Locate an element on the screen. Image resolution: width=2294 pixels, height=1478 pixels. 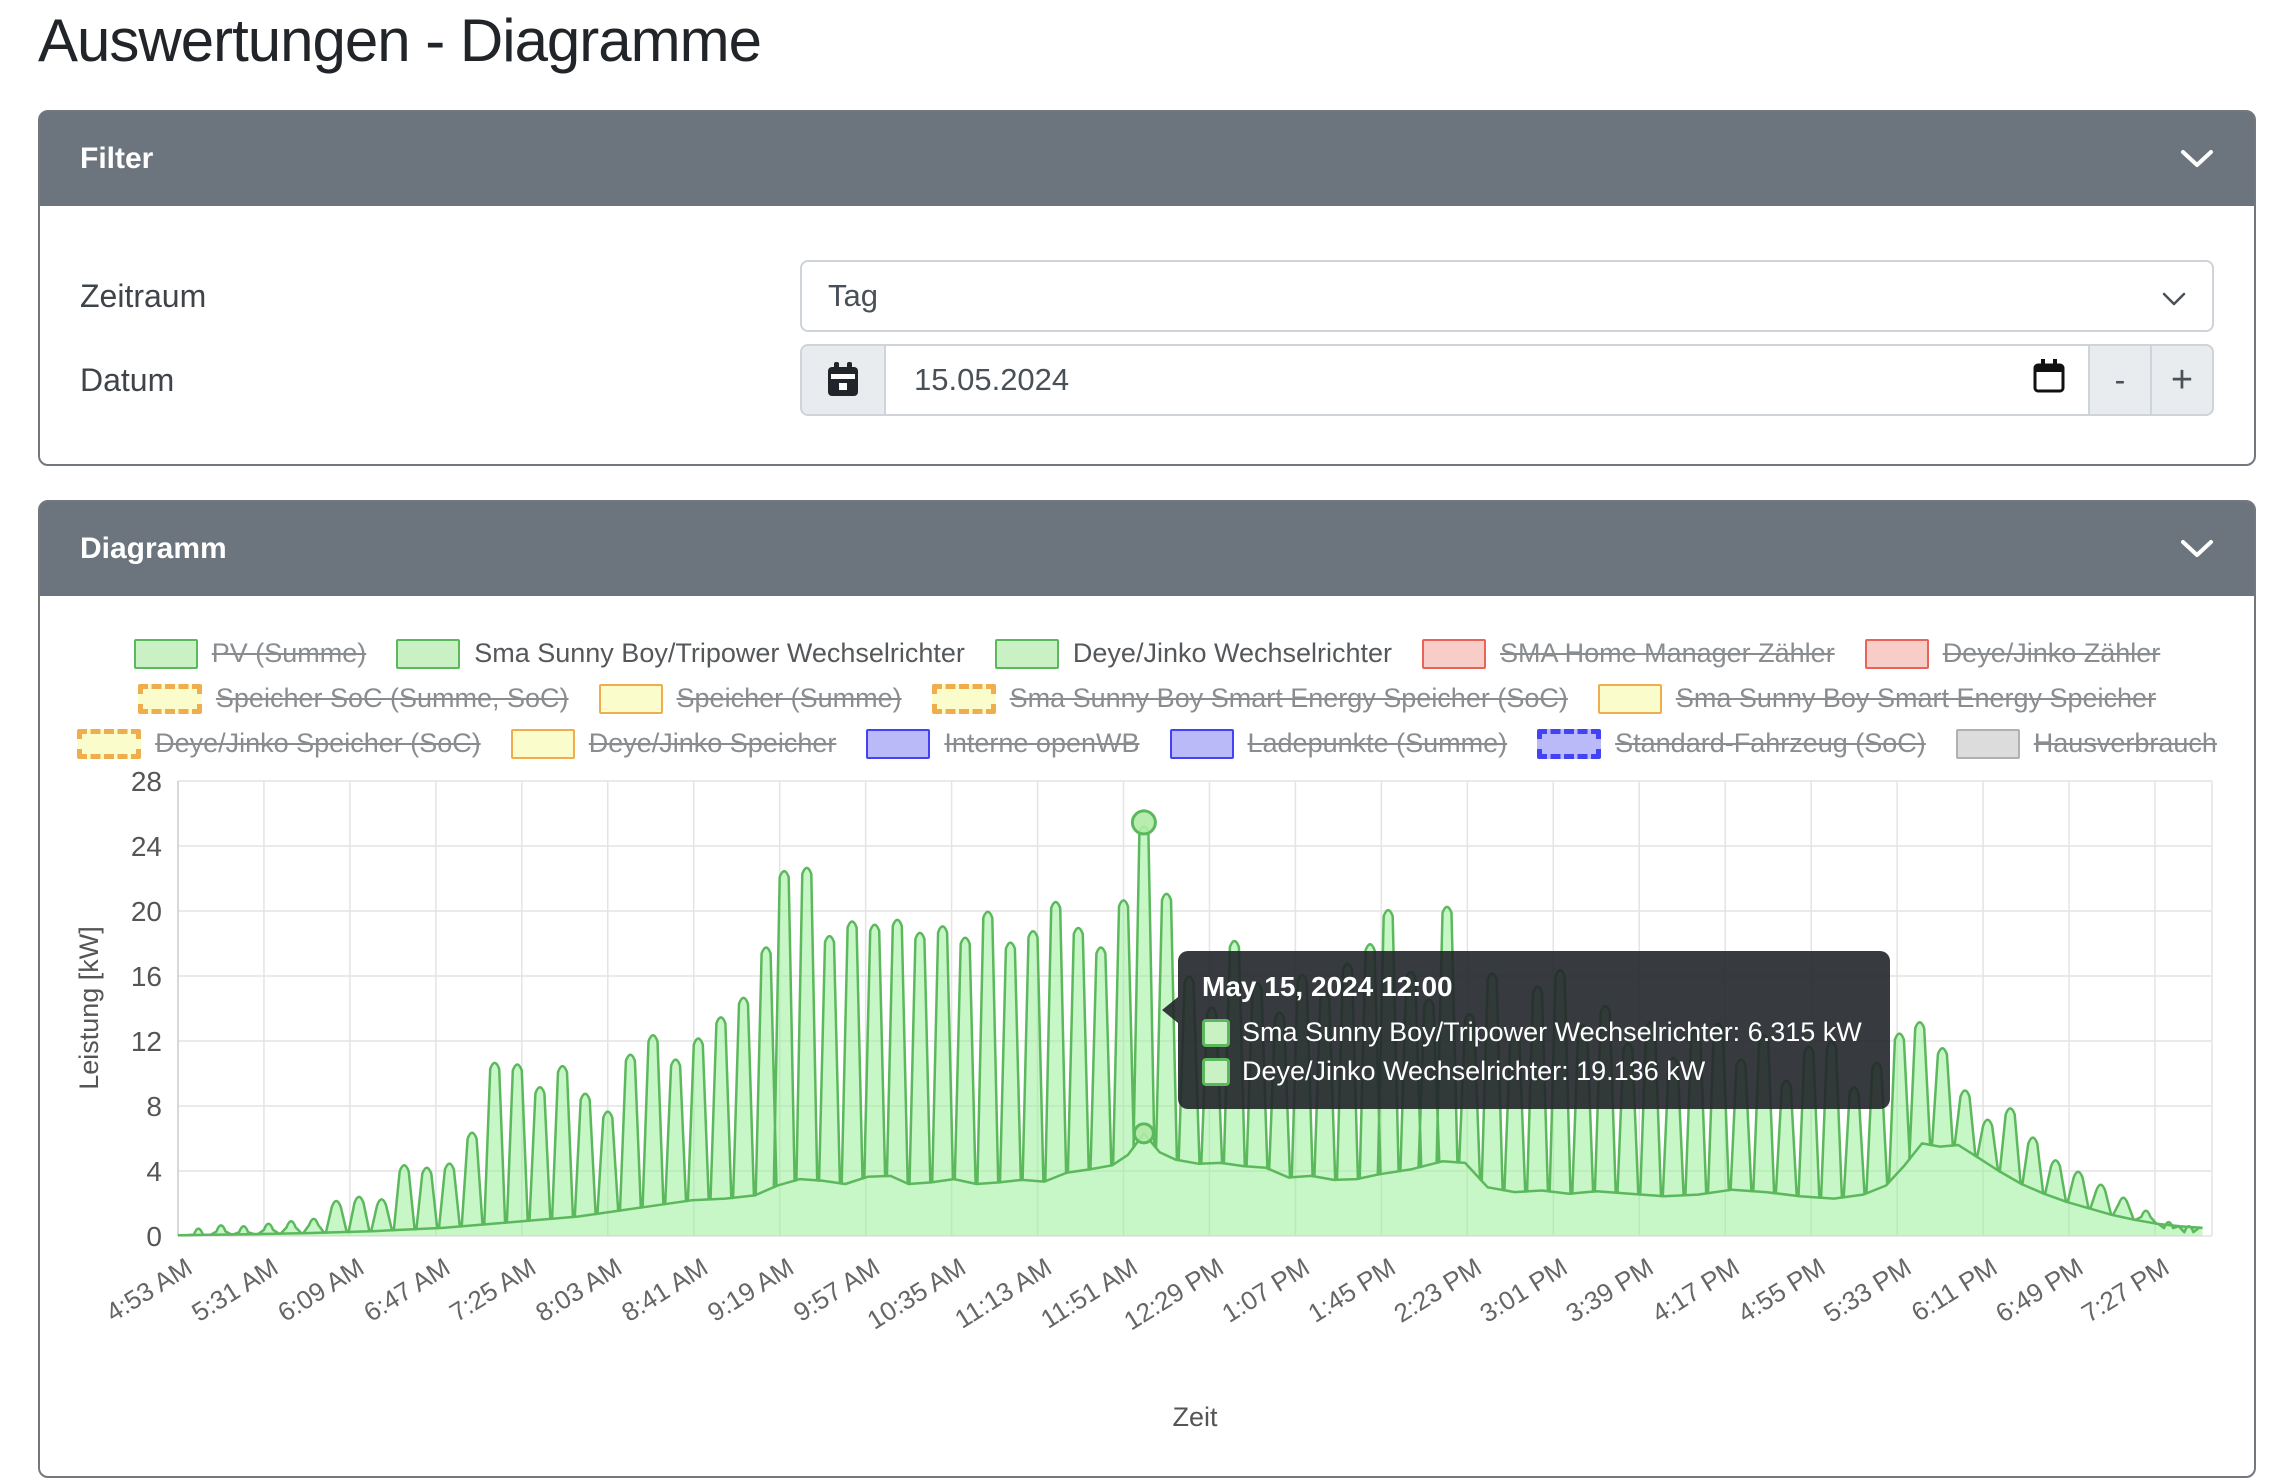
svg-text: 12:29 PM is located at coordinates (1173, 1294).